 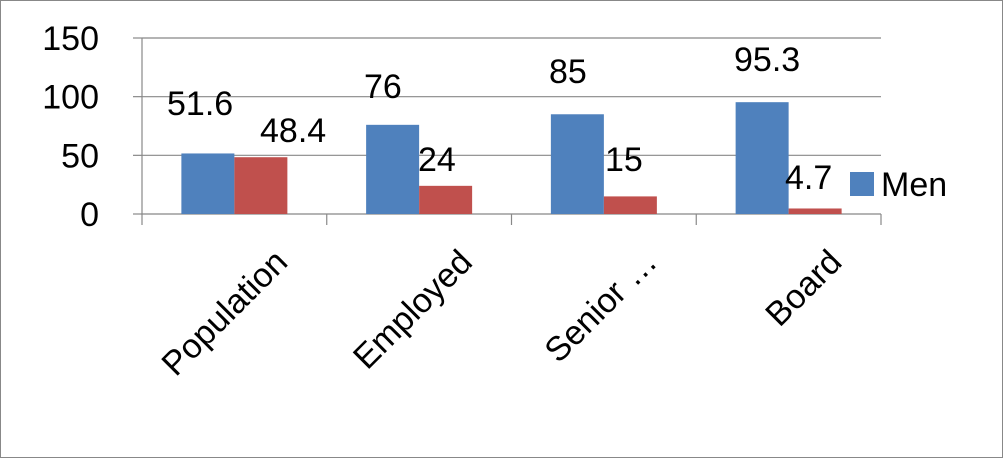 What do you see at coordinates (89, 215) in the screenshot?
I see `y-tick-label: 0` at bounding box center [89, 215].